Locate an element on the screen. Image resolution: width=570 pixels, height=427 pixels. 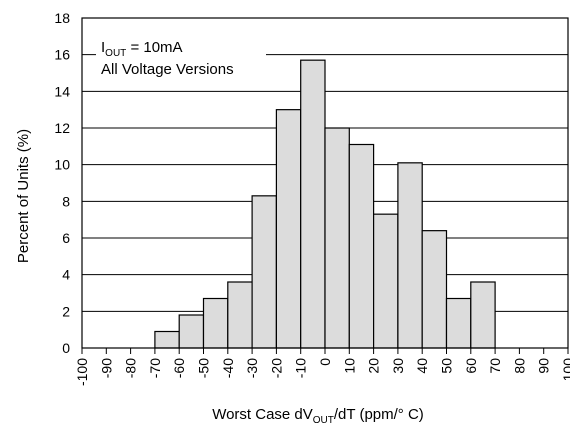
y-tick-label: 4 is located at coordinates (66, 275).